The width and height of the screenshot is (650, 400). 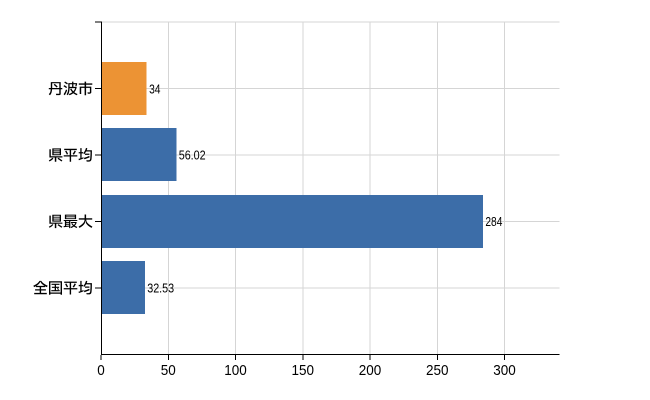 I want to click on svg-text: 34, so click(x=154, y=88).